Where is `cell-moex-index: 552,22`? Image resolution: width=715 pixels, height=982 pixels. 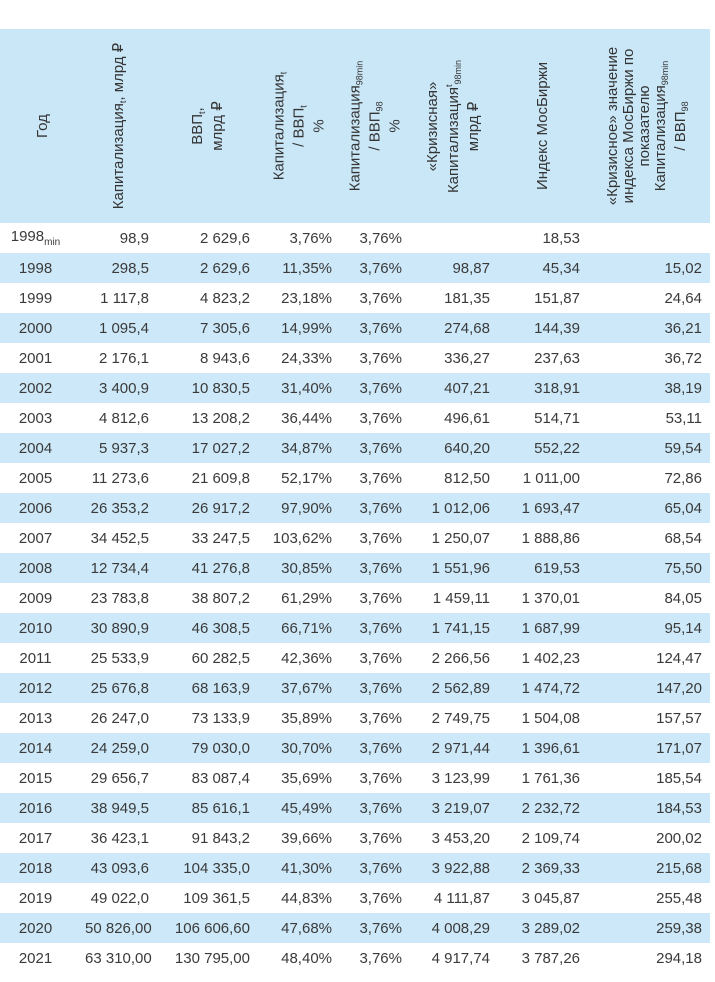
cell-moex-index: 552,22 is located at coordinates (557, 448).